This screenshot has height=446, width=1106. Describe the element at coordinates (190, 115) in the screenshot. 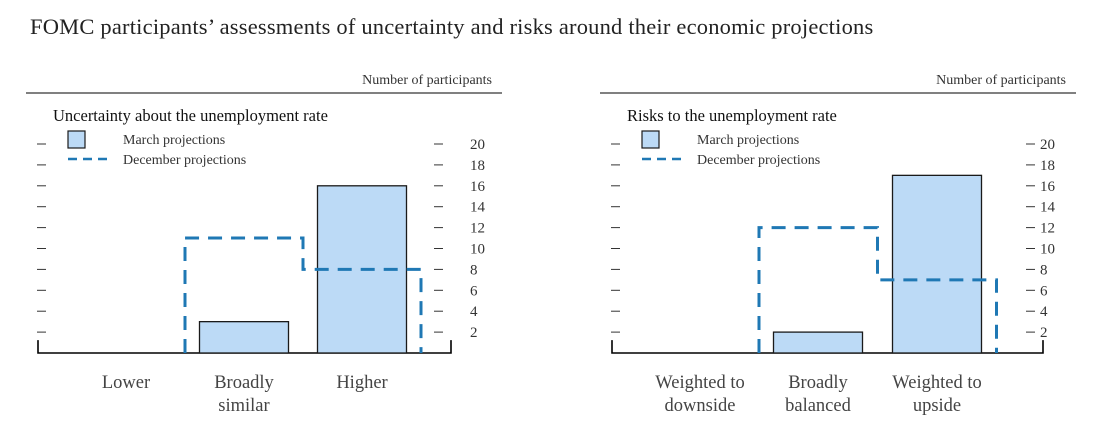

I see `panel-title: Uncertainty about the unemployment rate` at that location.